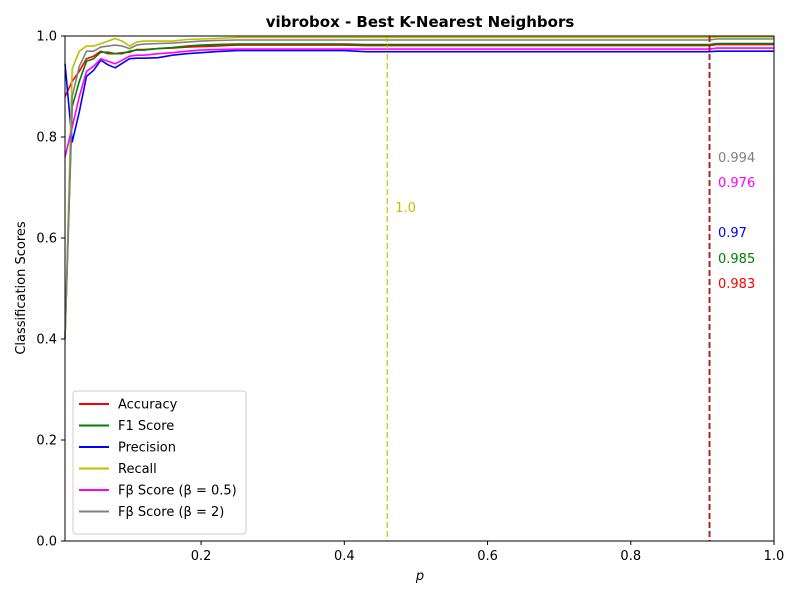 This screenshot has width=800, height=600. Describe the element at coordinates (137, 469) in the screenshot. I see `legend-label-3: Recall` at that location.